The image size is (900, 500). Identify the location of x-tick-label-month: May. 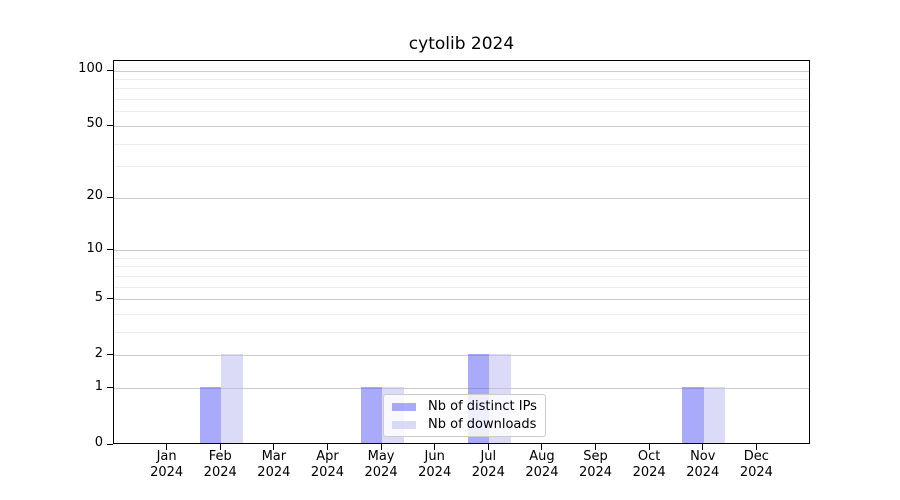
(381, 456).